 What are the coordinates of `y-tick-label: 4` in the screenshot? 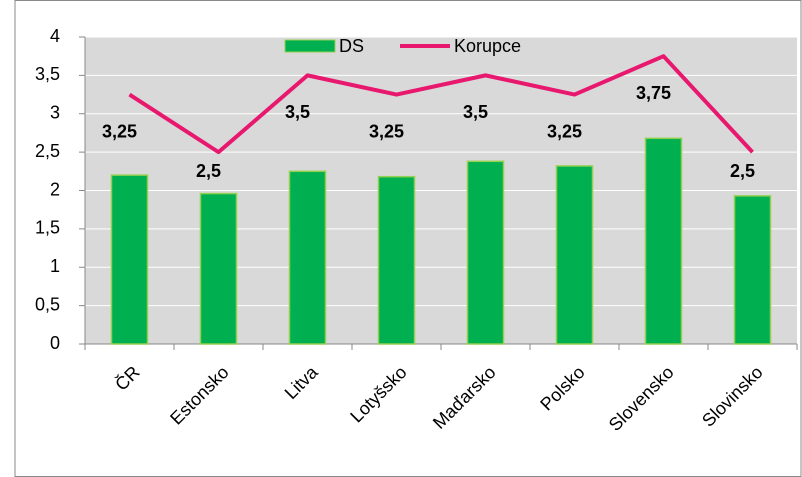 It's located at (55, 36).